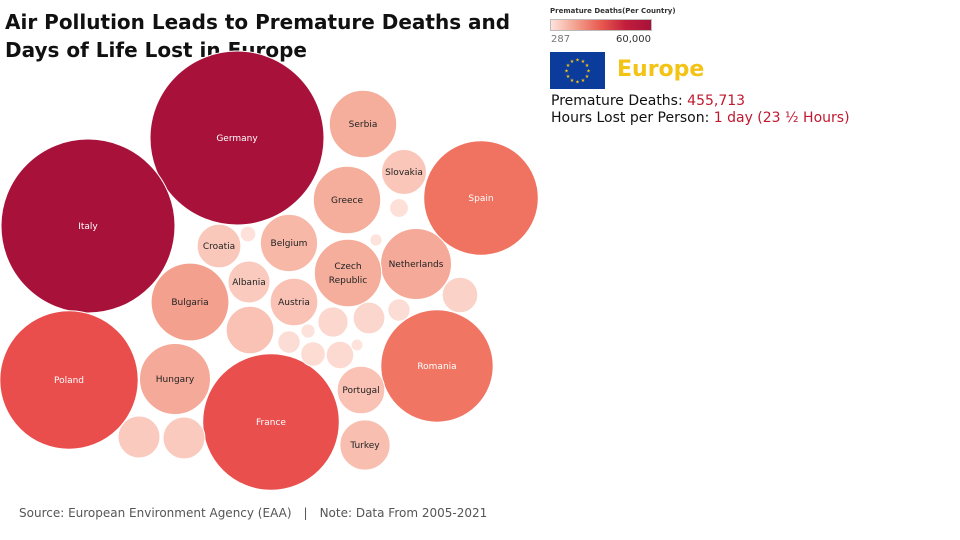 The image size is (960, 540). I want to click on bubble-croatia: Croatia, so click(219, 246).